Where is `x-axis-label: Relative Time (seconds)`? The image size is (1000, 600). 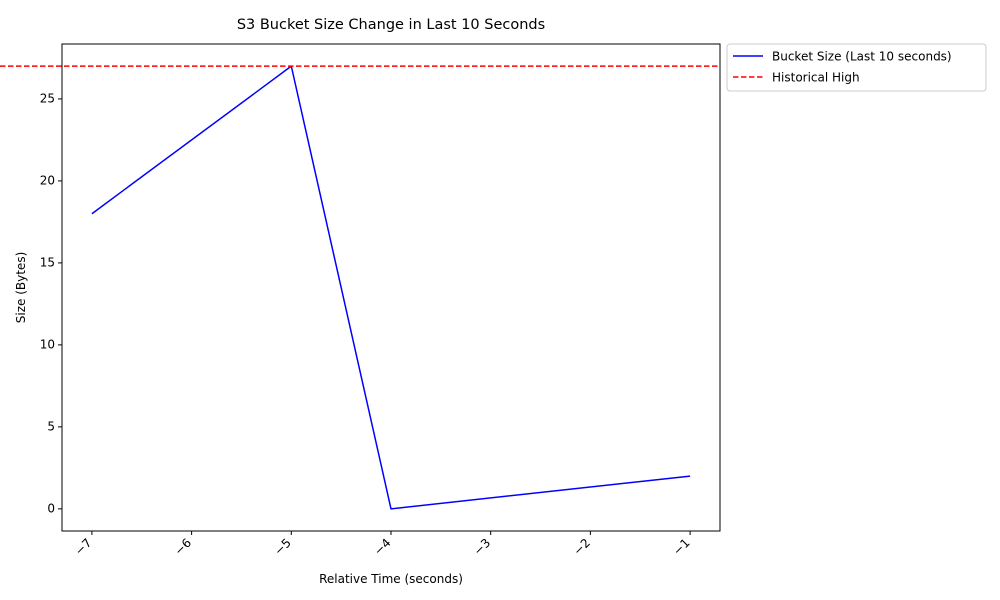
x-axis-label: Relative Time (seconds) is located at coordinates (391, 579).